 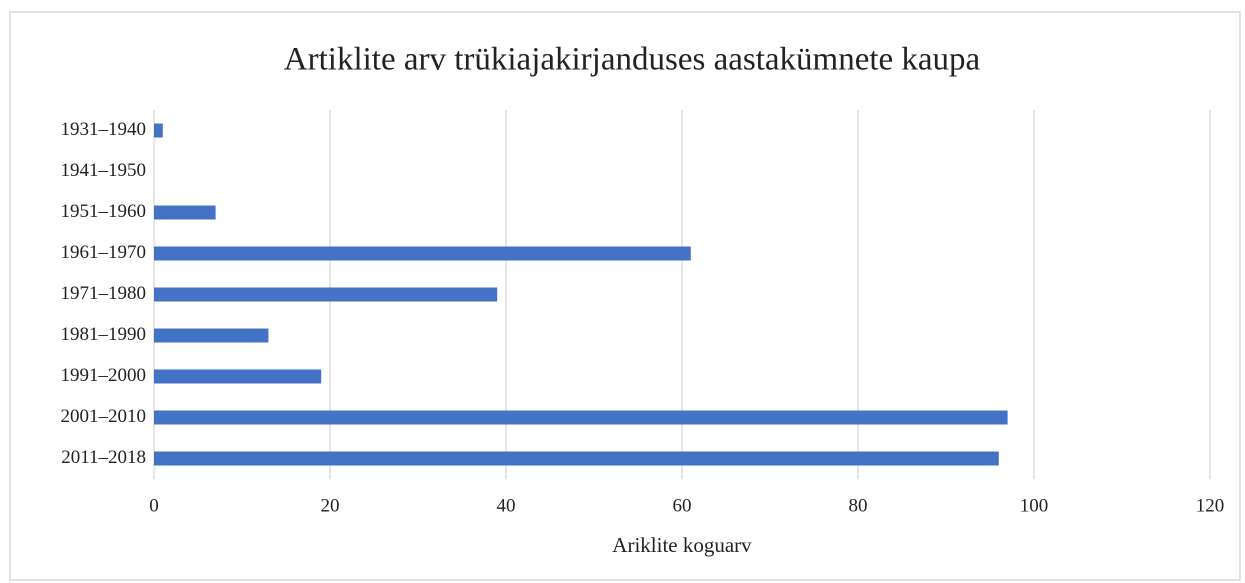 I want to click on x-tick-label: 100, so click(x=1034, y=505).